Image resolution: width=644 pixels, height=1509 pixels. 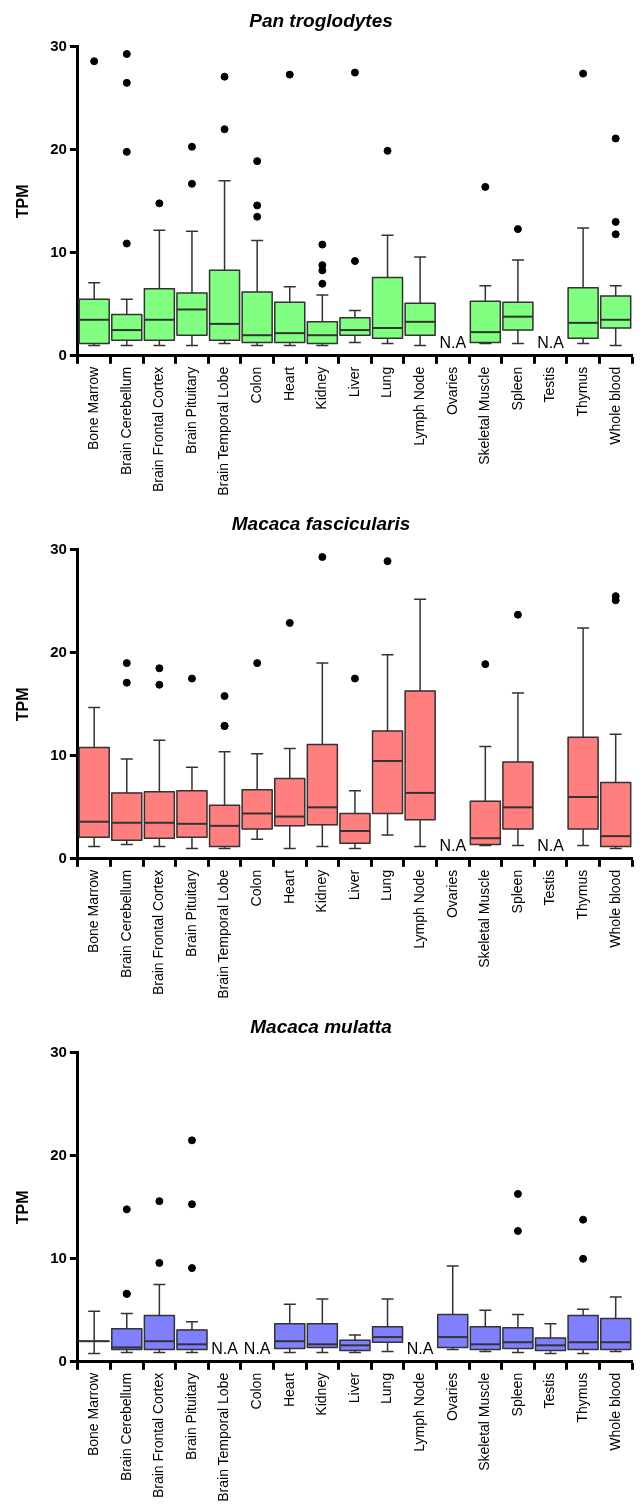 I want to click on chart-title: Pan troglodytes, so click(x=321, y=20).